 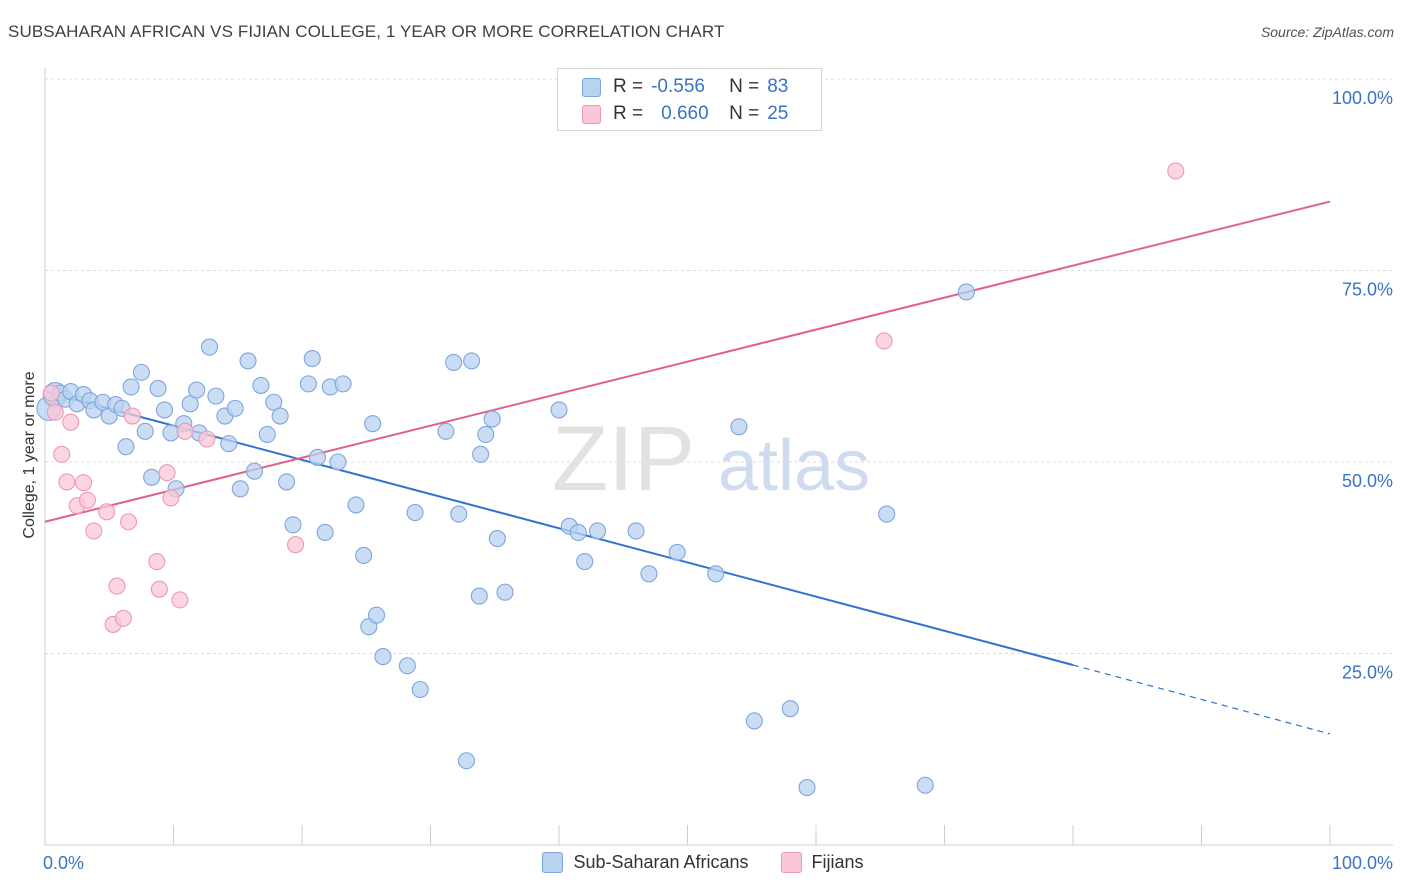 I want to click on y-tick-label: 50.0%, so click(x=1367, y=481).